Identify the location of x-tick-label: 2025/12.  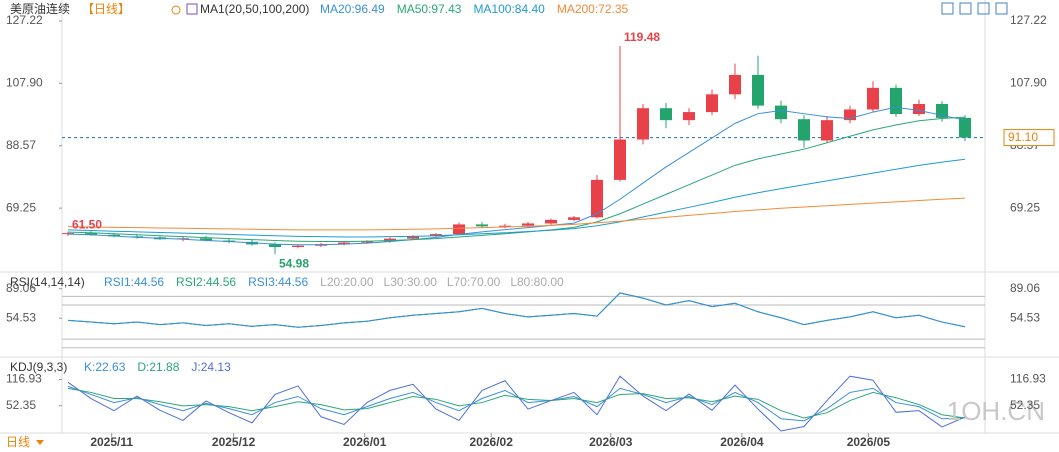
(234, 442).